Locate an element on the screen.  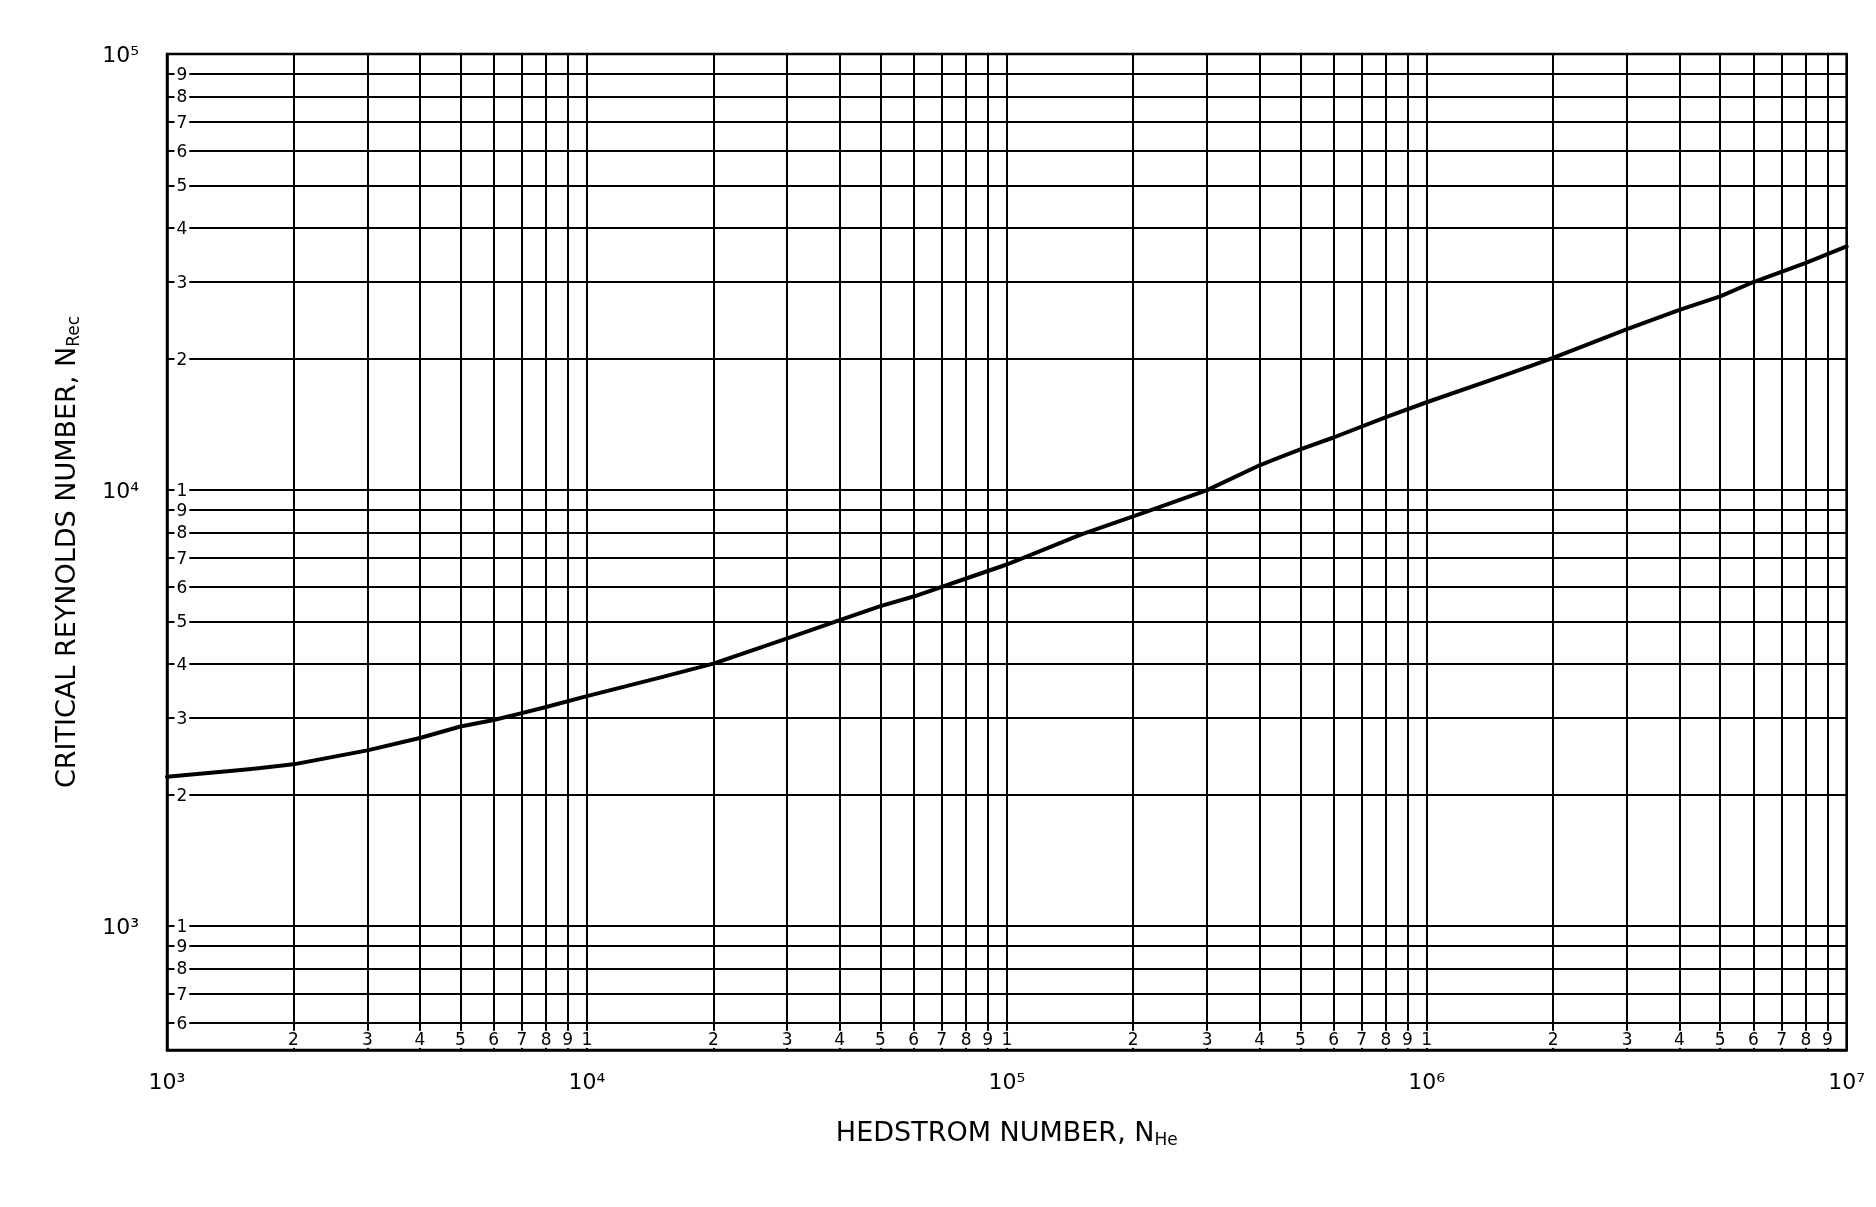
x-tick-label: 10⁷ is located at coordinates (1847, 1081).